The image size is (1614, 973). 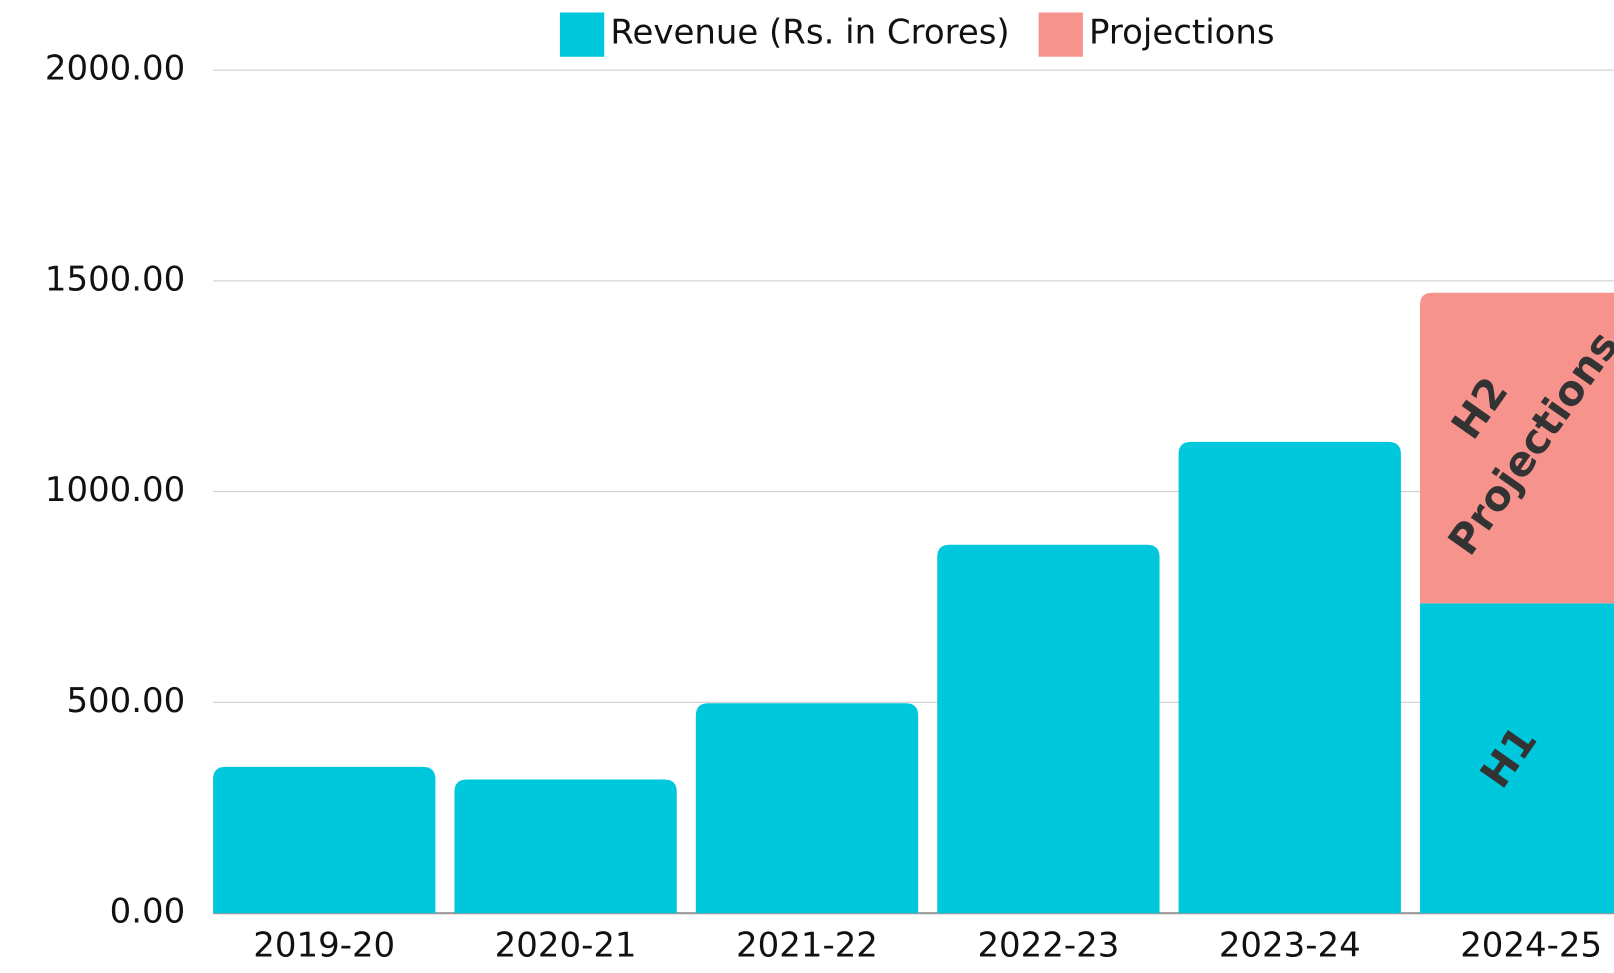 I want to click on x-tick-label: 2019-20, so click(x=324, y=946).